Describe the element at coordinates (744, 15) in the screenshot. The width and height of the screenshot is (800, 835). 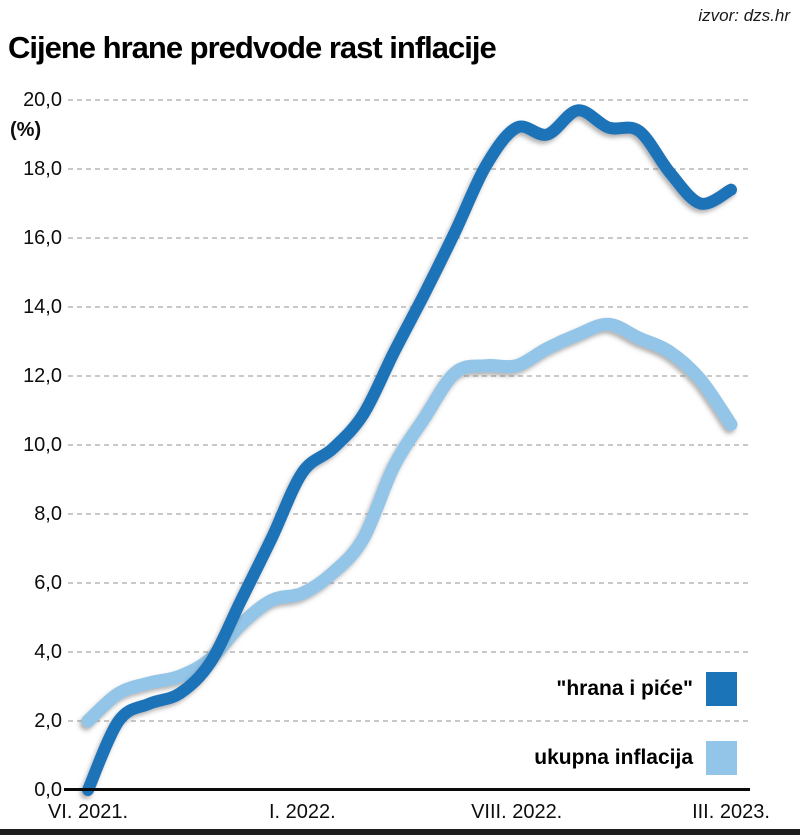
I see `source-credit: izvor: dzs.hr` at that location.